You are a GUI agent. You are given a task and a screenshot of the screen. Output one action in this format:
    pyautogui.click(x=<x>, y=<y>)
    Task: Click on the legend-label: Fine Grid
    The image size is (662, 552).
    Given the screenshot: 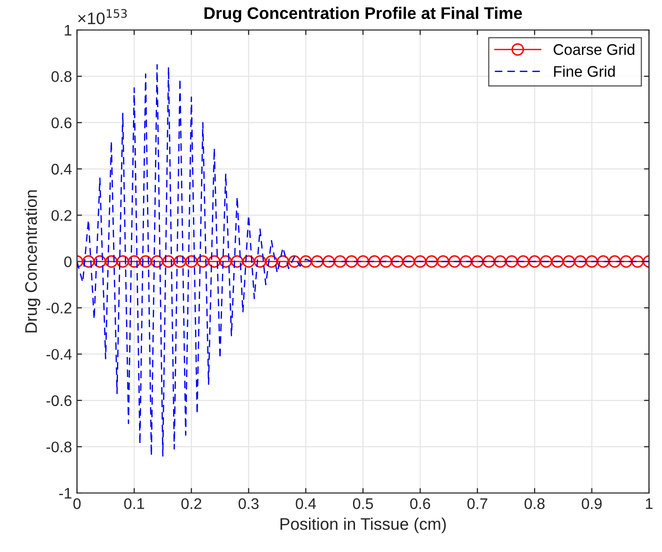 What is the action you would take?
    pyautogui.click(x=584, y=71)
    